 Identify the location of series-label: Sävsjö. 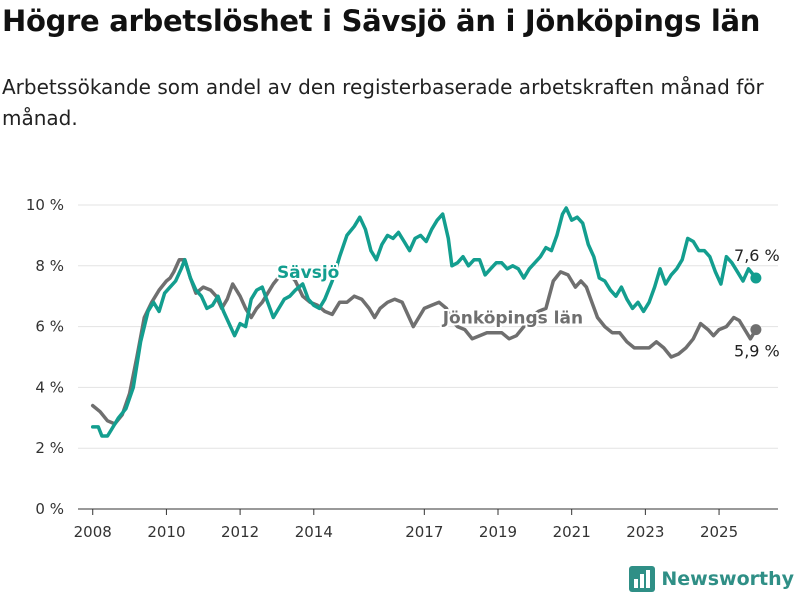
(308, 273).